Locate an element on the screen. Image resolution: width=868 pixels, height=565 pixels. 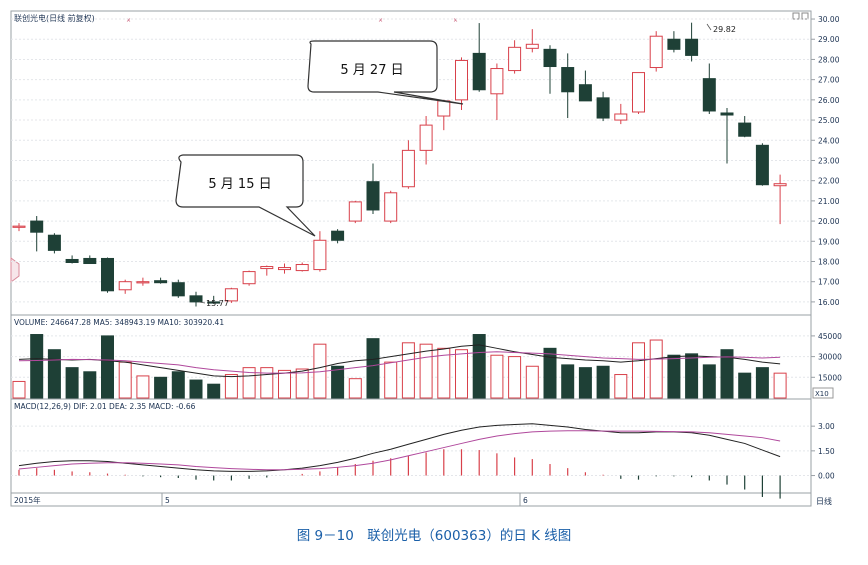
volume-bars is located at coordinates (399, 366).